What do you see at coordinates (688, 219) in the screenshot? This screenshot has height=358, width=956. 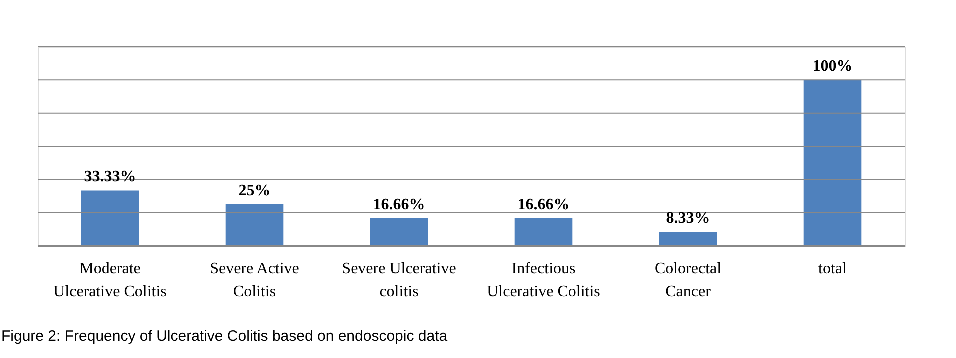 I see `data-label: 8.33%` at bounding box center [688, 219].